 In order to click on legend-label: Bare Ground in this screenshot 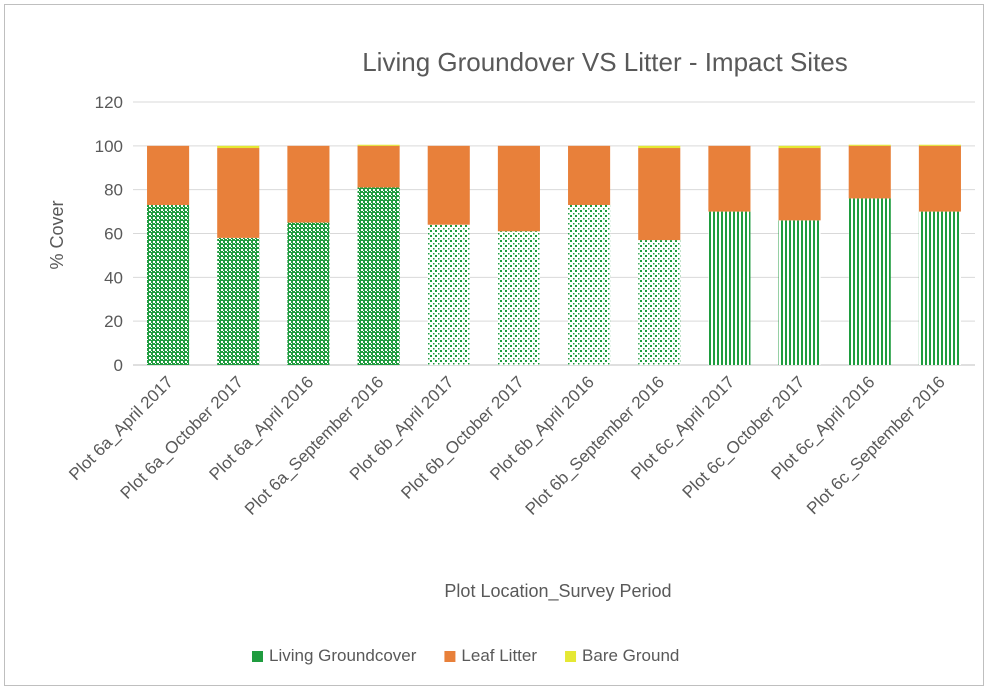, I will do `click(630, 655)`.